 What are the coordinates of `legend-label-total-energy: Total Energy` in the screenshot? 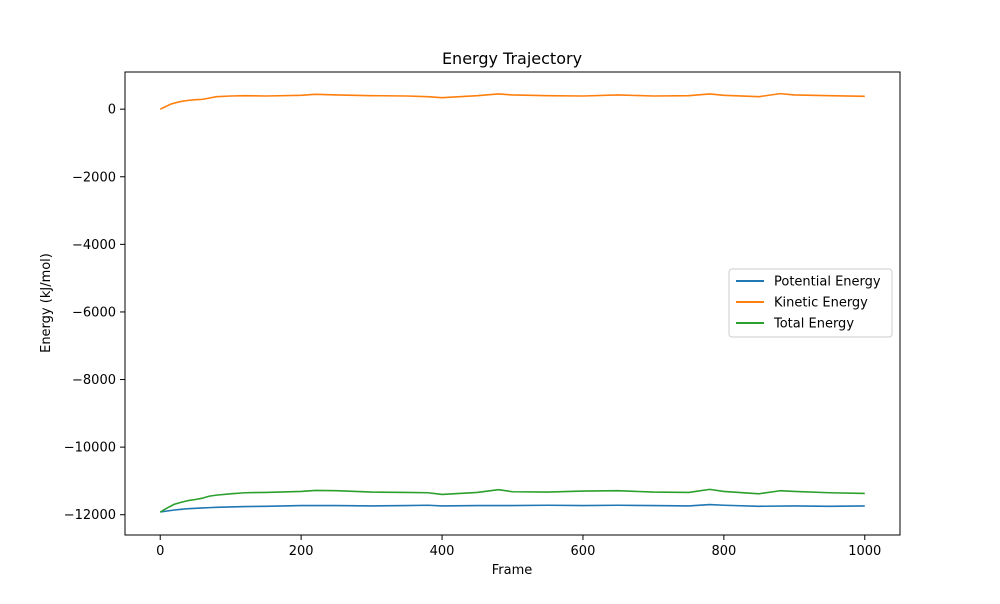 It's located at (813, 324).